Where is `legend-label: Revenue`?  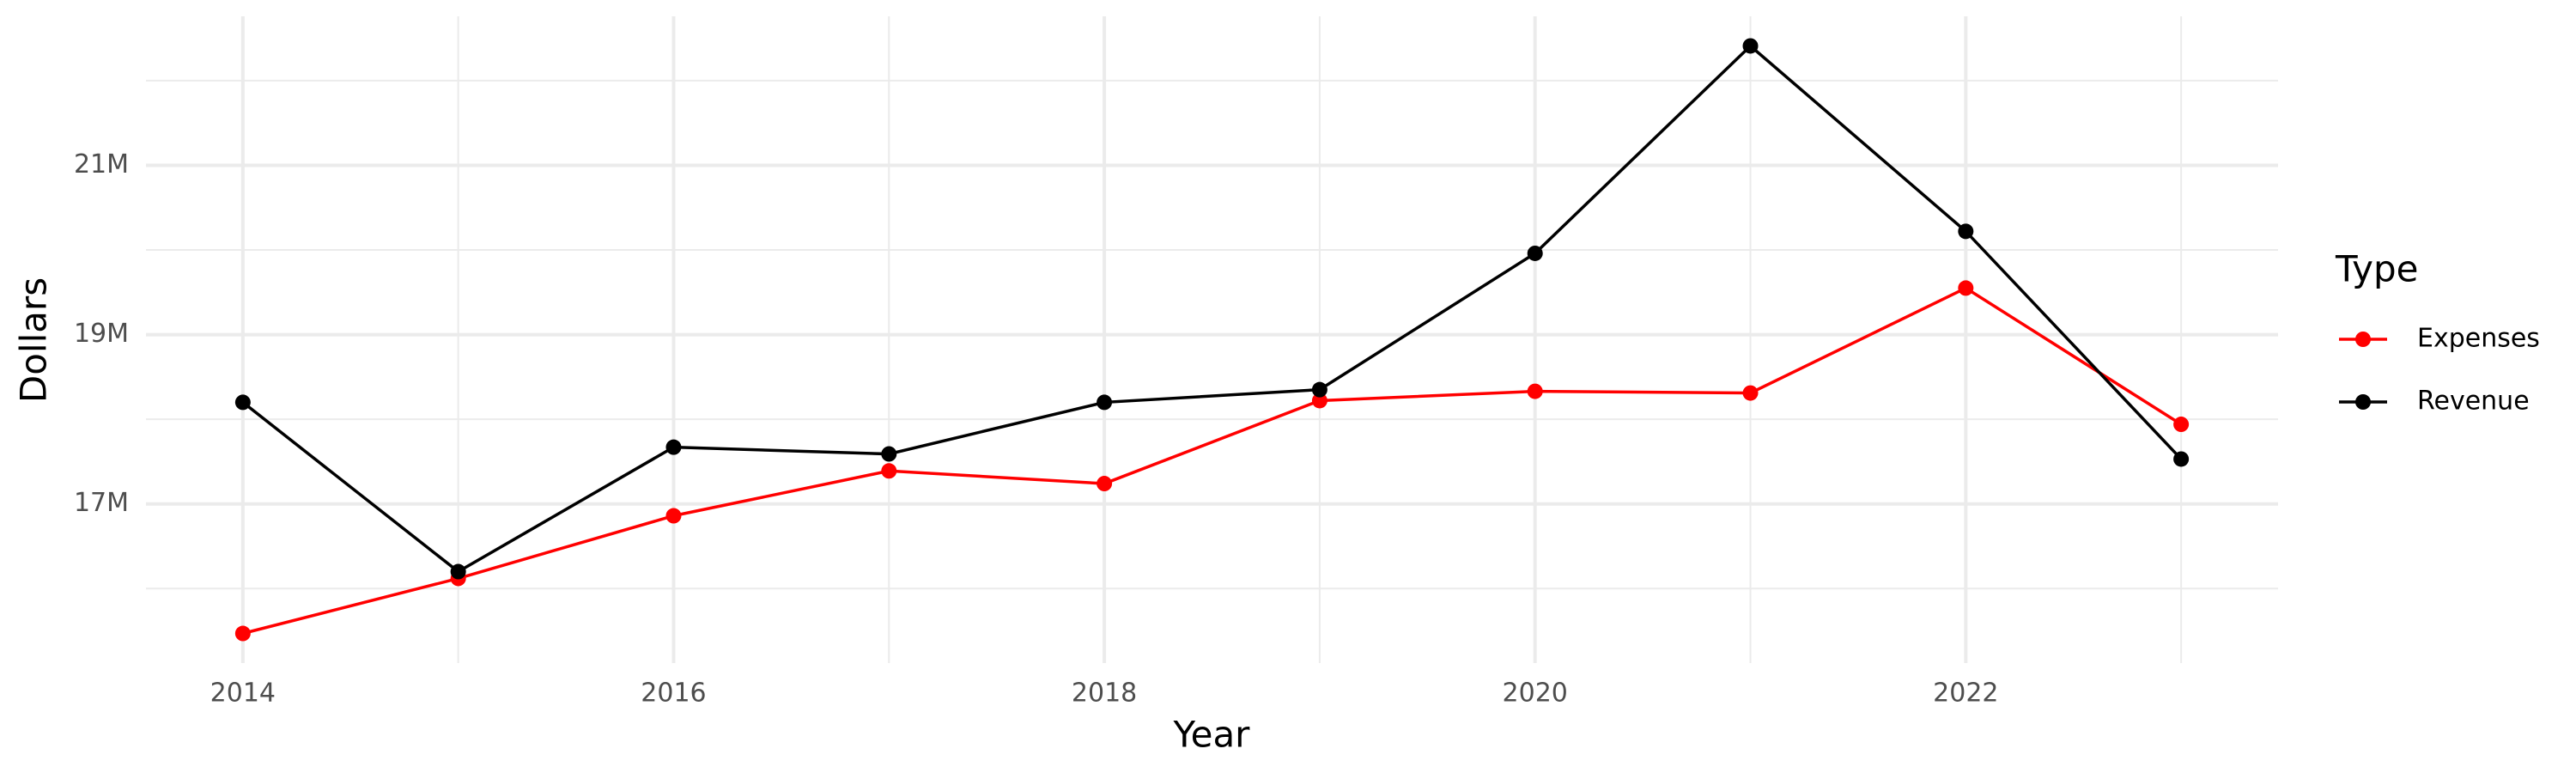 legend-label: Revenue is located at coordinates (2473, 401).